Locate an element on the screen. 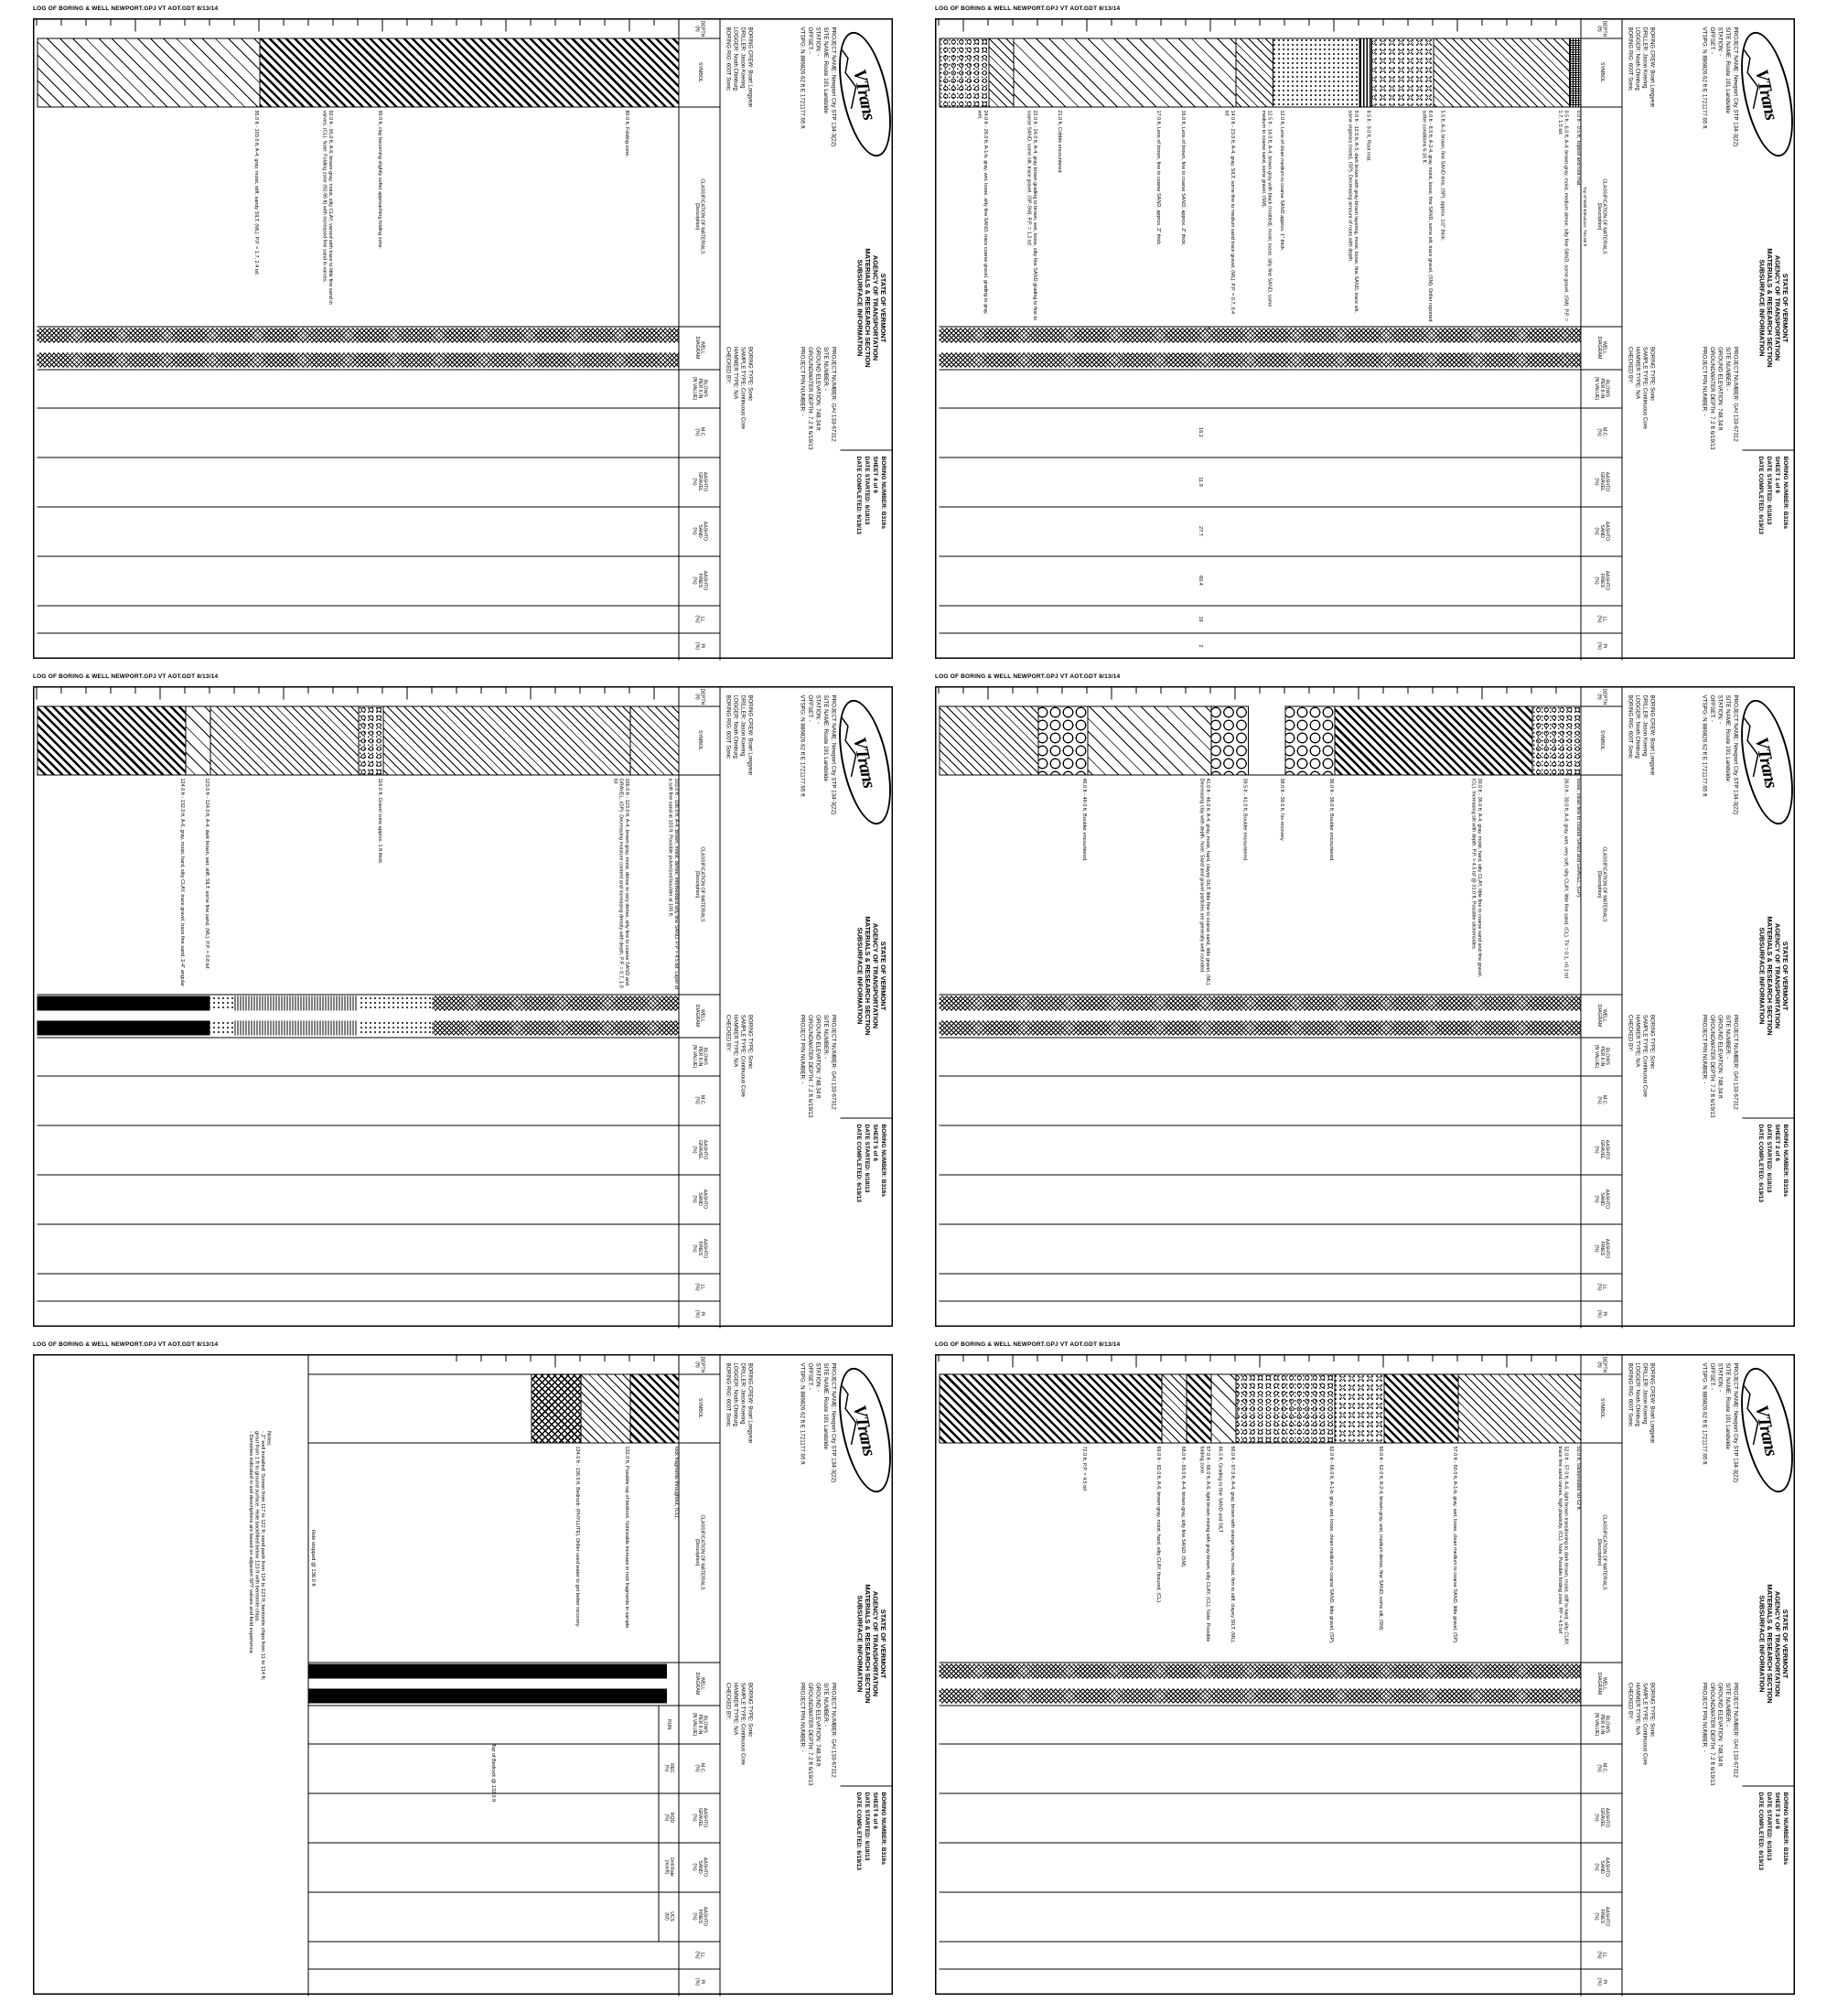  field-line: PROJECT NAME: Newport City STP 134-3(22) is located at coordinates (1736, 1423).